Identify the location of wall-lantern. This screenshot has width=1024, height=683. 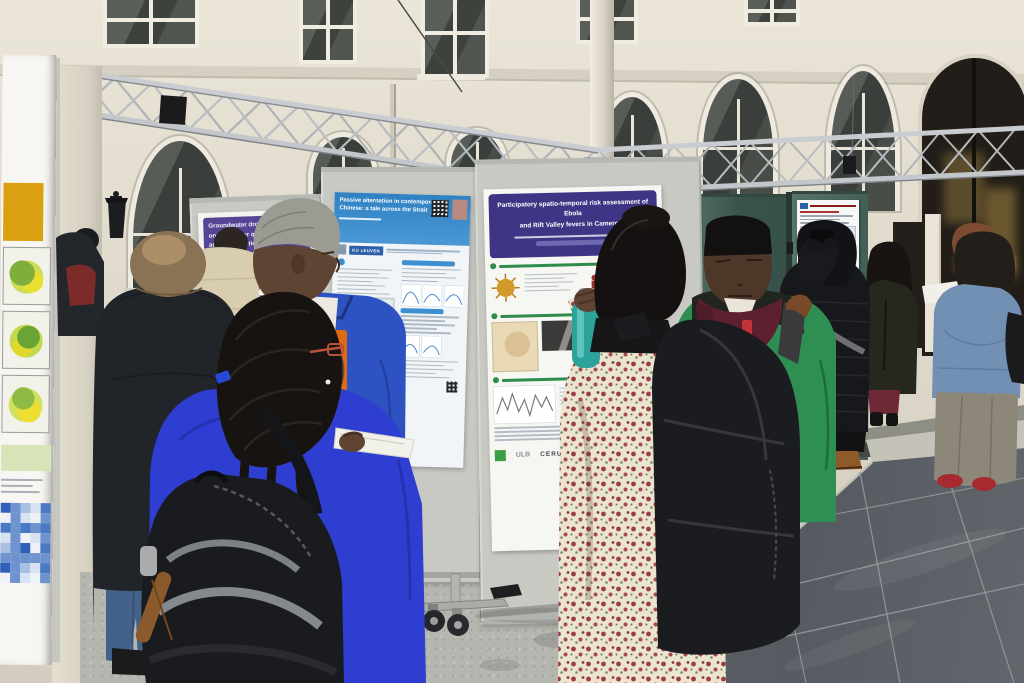
(116, 214).